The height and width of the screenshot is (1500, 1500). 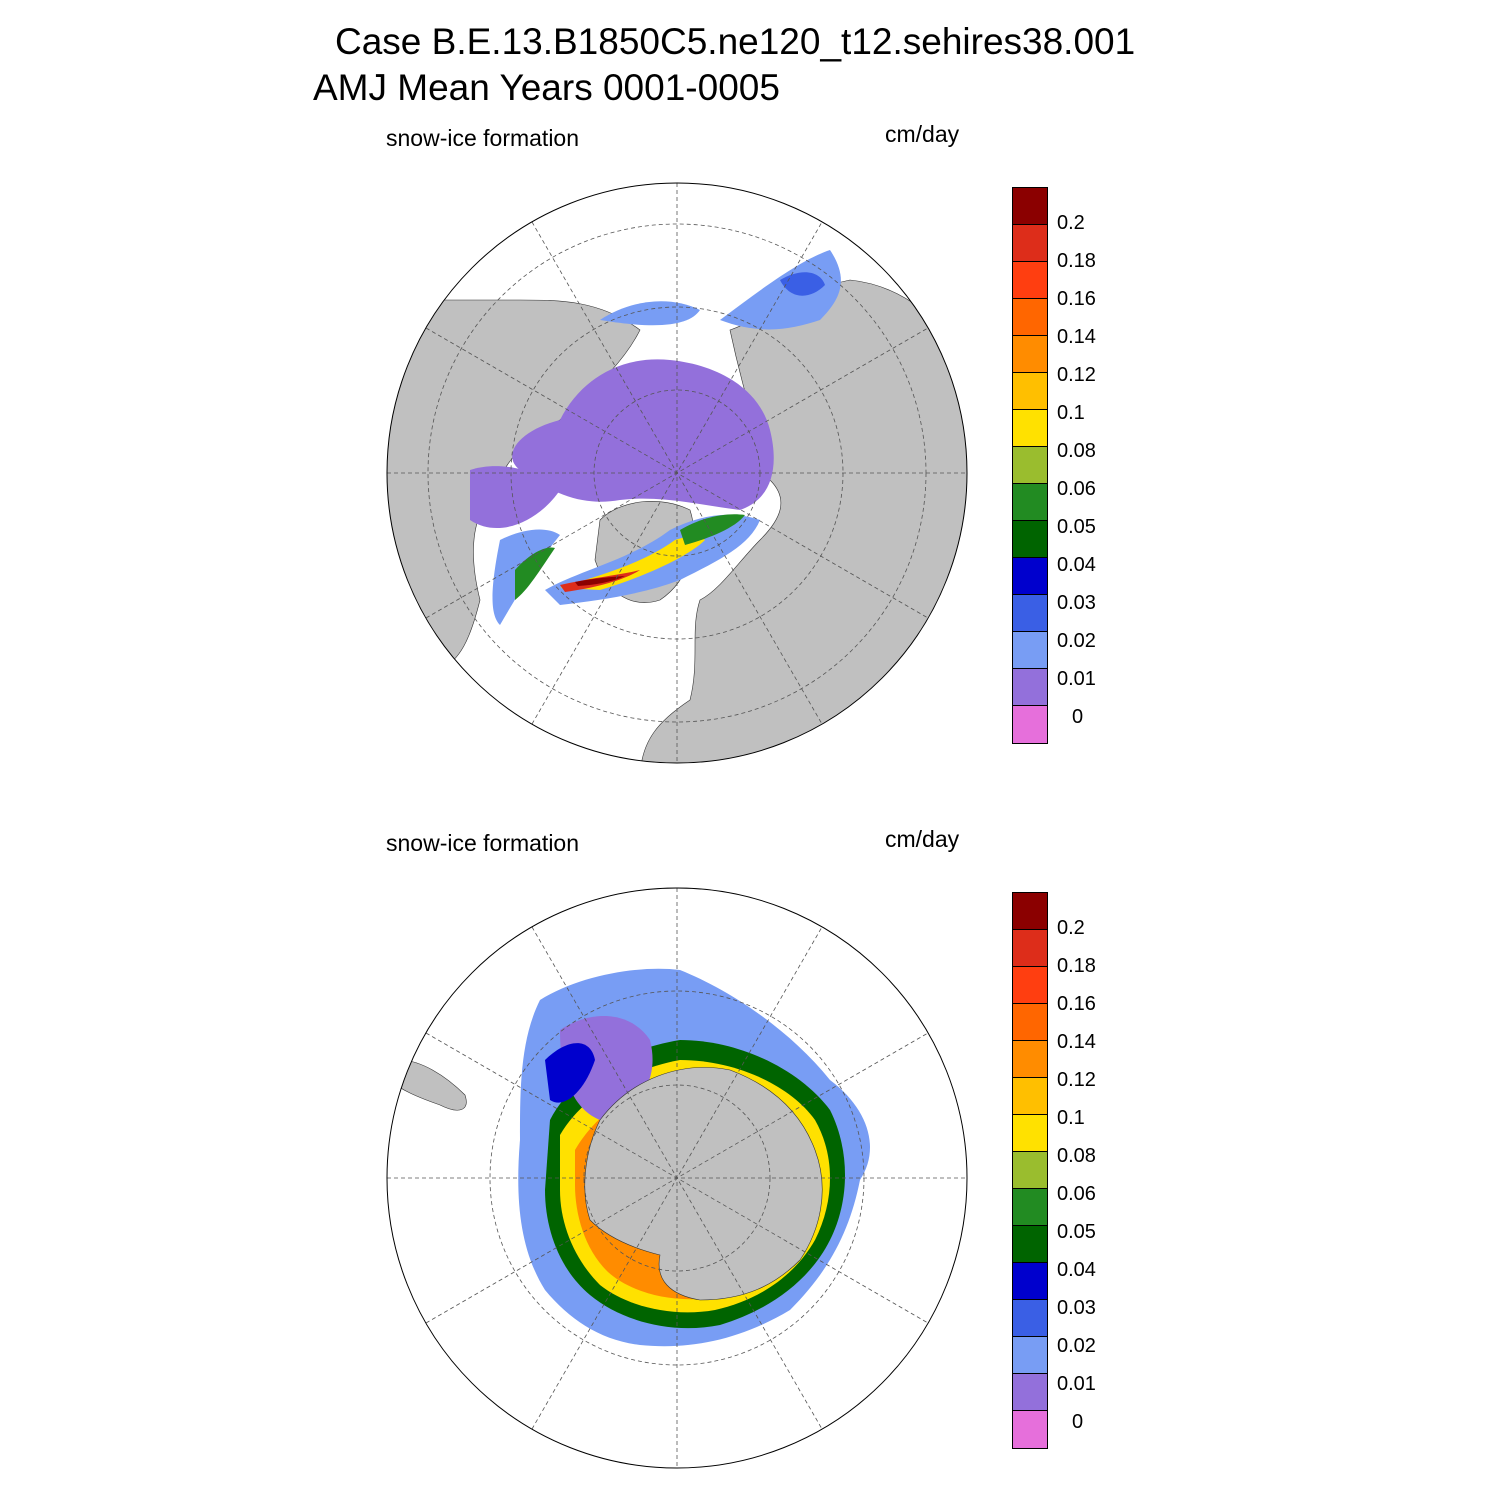 I want to click on south-colorbar-tick-label: 0.08, so click(x=1076, y=1156).